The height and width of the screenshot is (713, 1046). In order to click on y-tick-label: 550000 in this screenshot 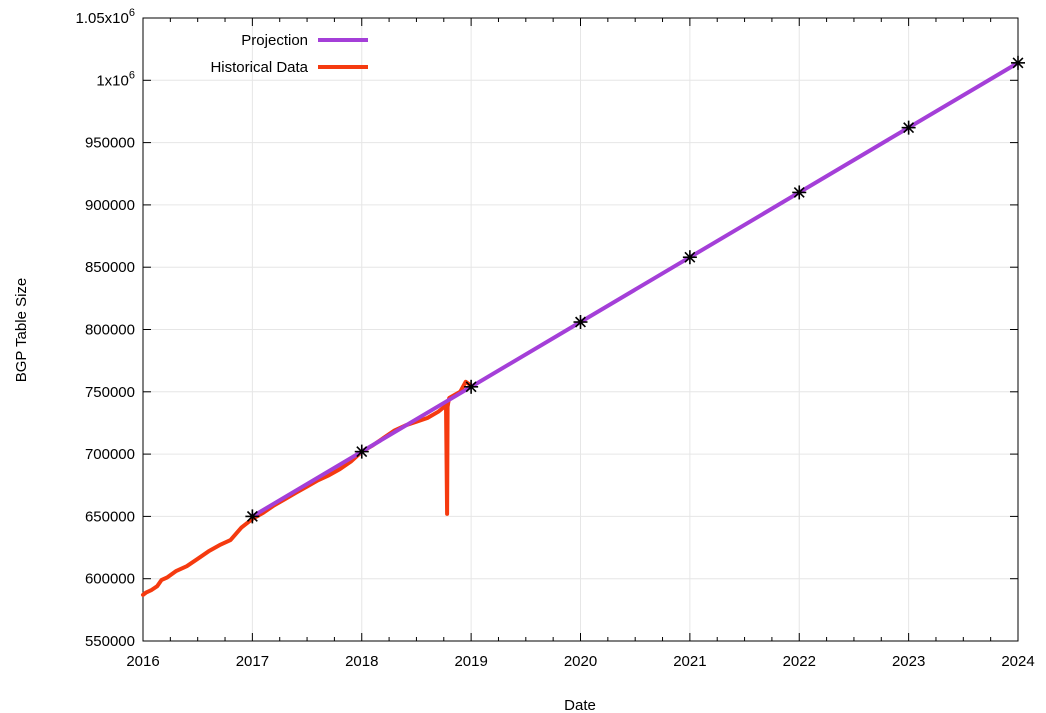, I will do `click(110, 641)`.